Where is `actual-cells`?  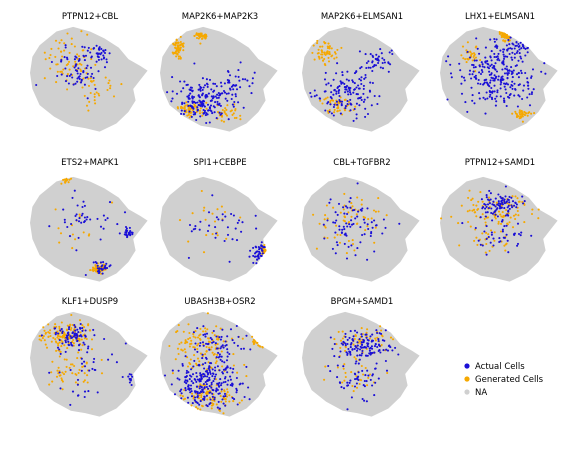 actual-cells is located at coordinates (73, 72).